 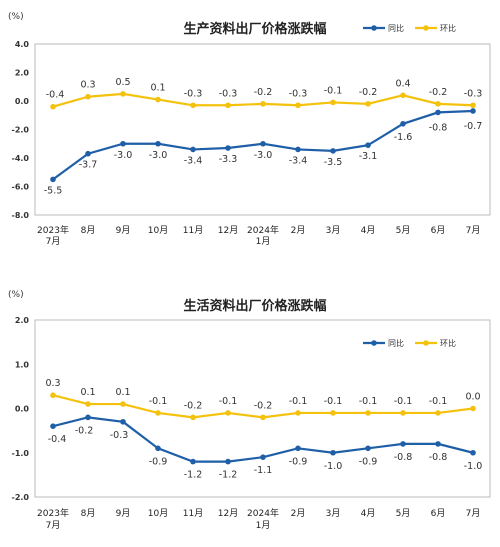 What do you see at coordinates (298, 93) in the screenshot?
I see `data-label-mom: -0.3` at bounding box center [298, 93].